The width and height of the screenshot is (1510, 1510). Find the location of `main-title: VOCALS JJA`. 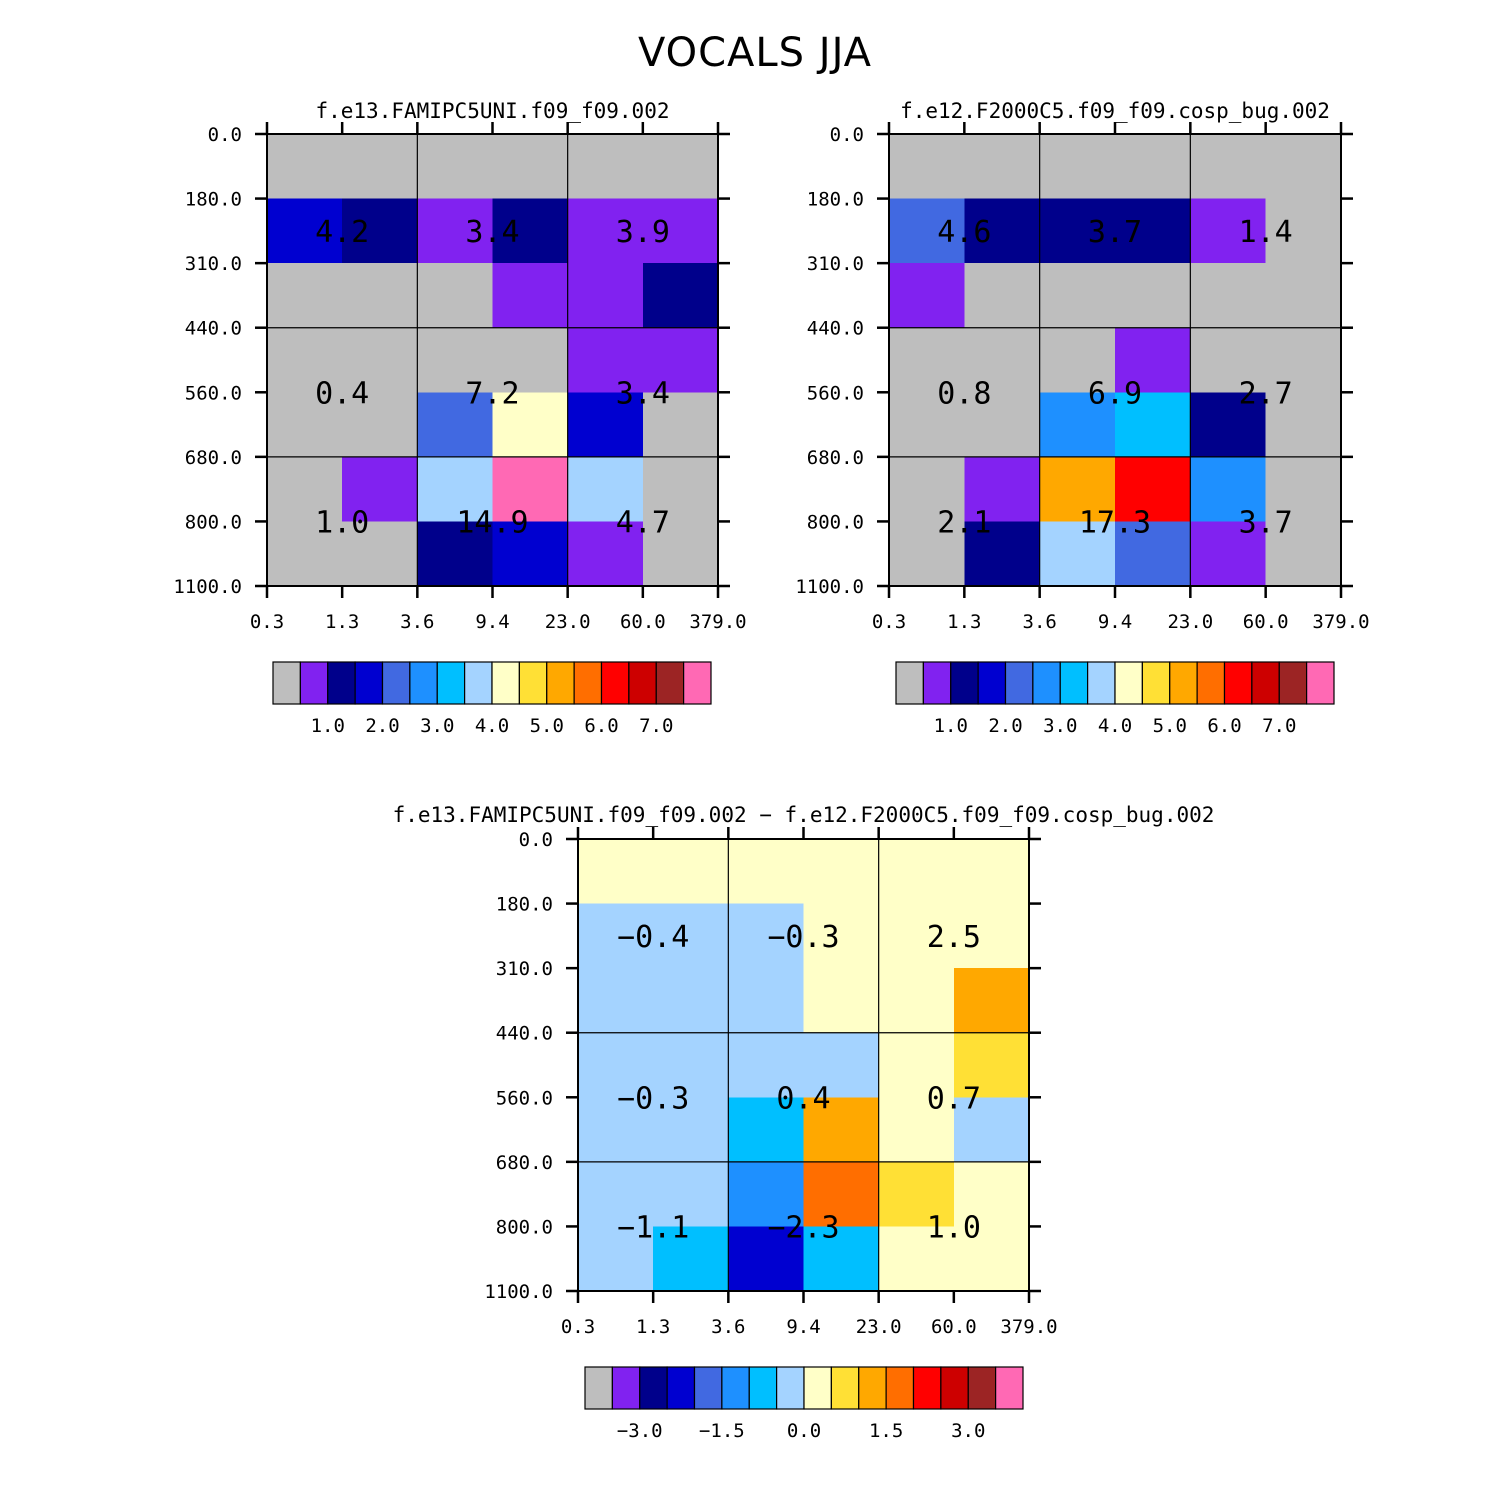

main-title: VOCALS JJA is located at coordinates (755, 53).